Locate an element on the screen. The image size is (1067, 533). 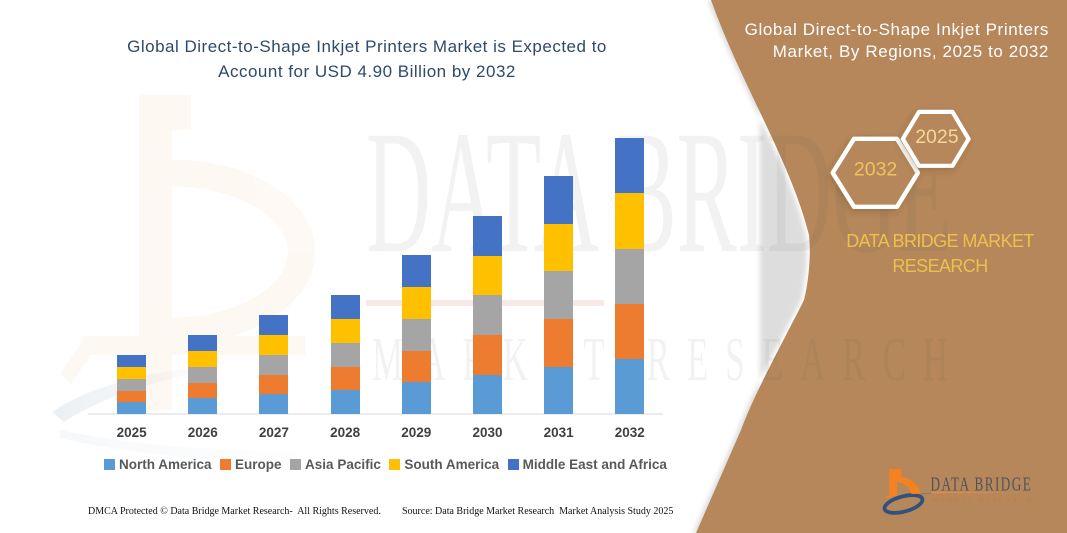
svg-text: DATA BRIDGE is located at coordinates (982, 484).